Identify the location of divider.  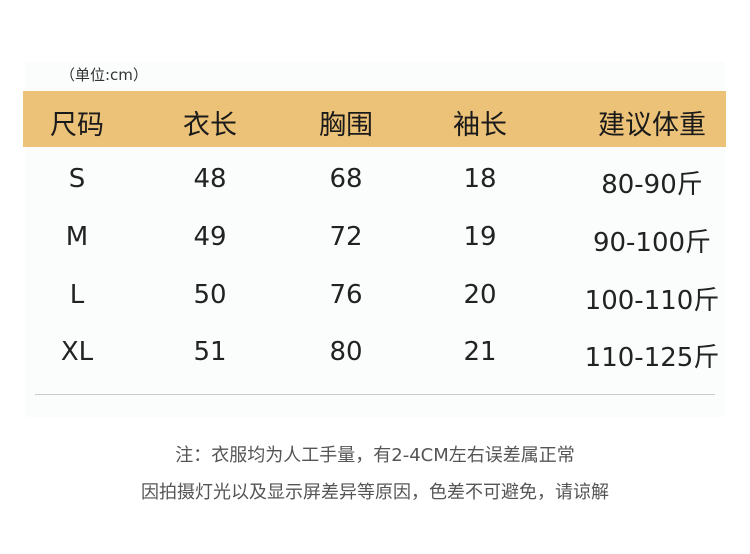
(375, 394).